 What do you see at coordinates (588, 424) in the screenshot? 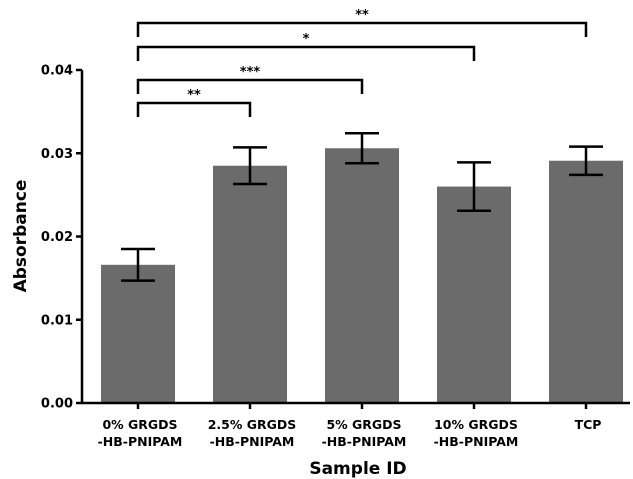
I see `x-tick-label: TCP` at bounding box center [588, 424].